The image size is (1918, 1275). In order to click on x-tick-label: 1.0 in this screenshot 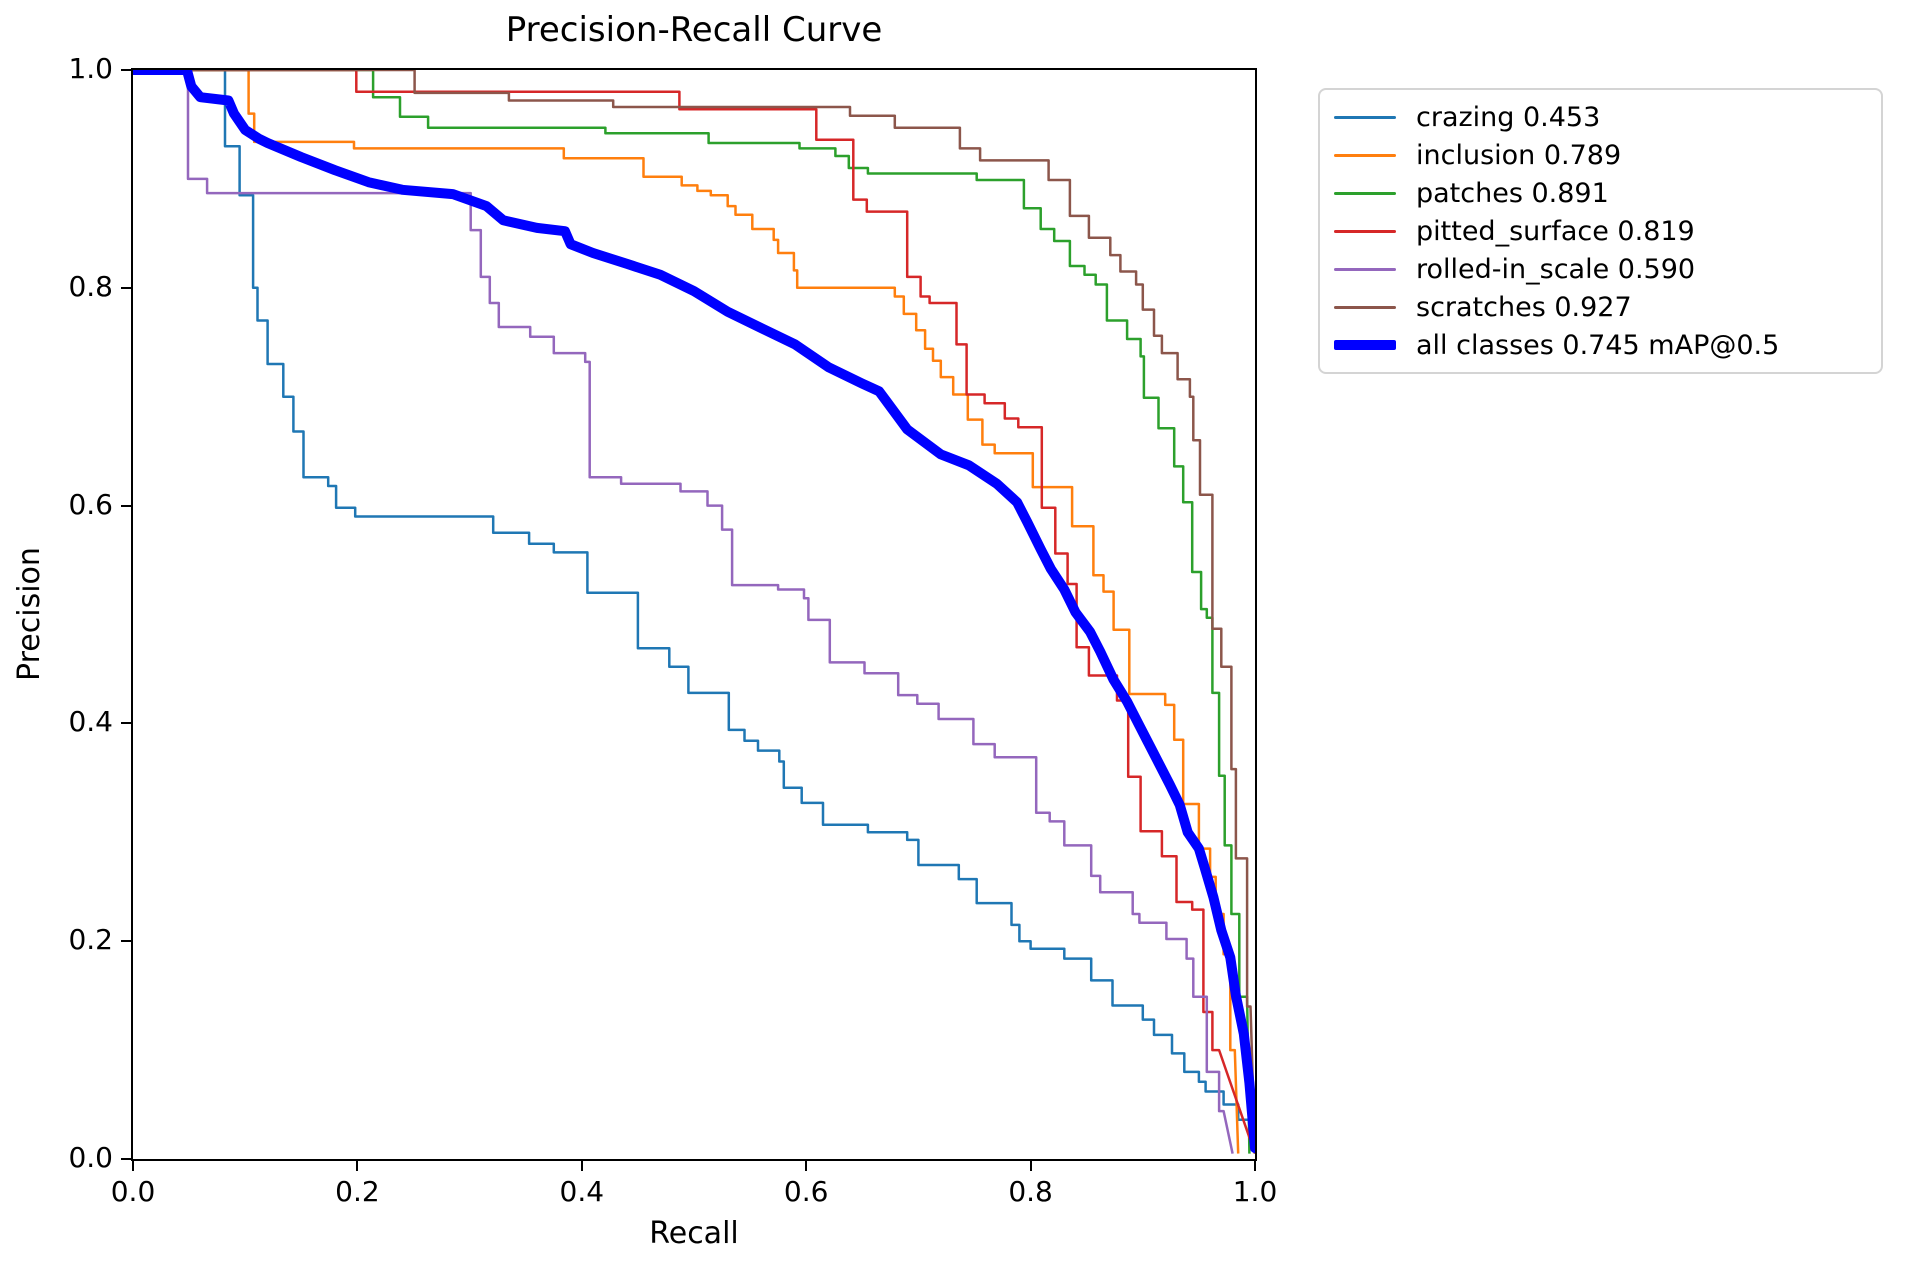, I will do `click(1255, 1191)`.